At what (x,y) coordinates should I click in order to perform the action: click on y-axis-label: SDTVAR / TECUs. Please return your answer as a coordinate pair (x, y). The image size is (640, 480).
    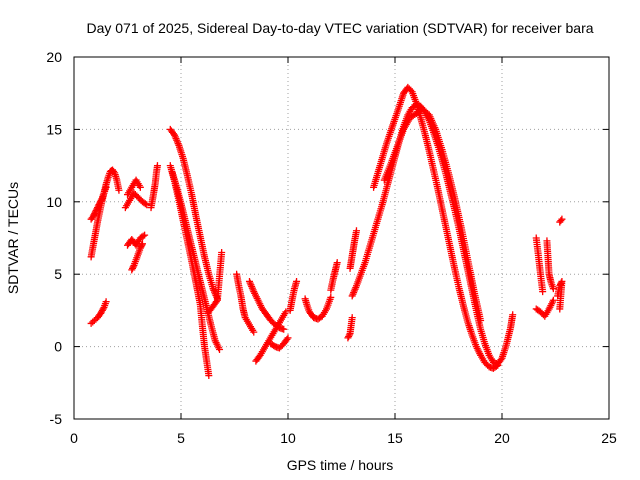
    Looking at the image, I should click on (13, 238).